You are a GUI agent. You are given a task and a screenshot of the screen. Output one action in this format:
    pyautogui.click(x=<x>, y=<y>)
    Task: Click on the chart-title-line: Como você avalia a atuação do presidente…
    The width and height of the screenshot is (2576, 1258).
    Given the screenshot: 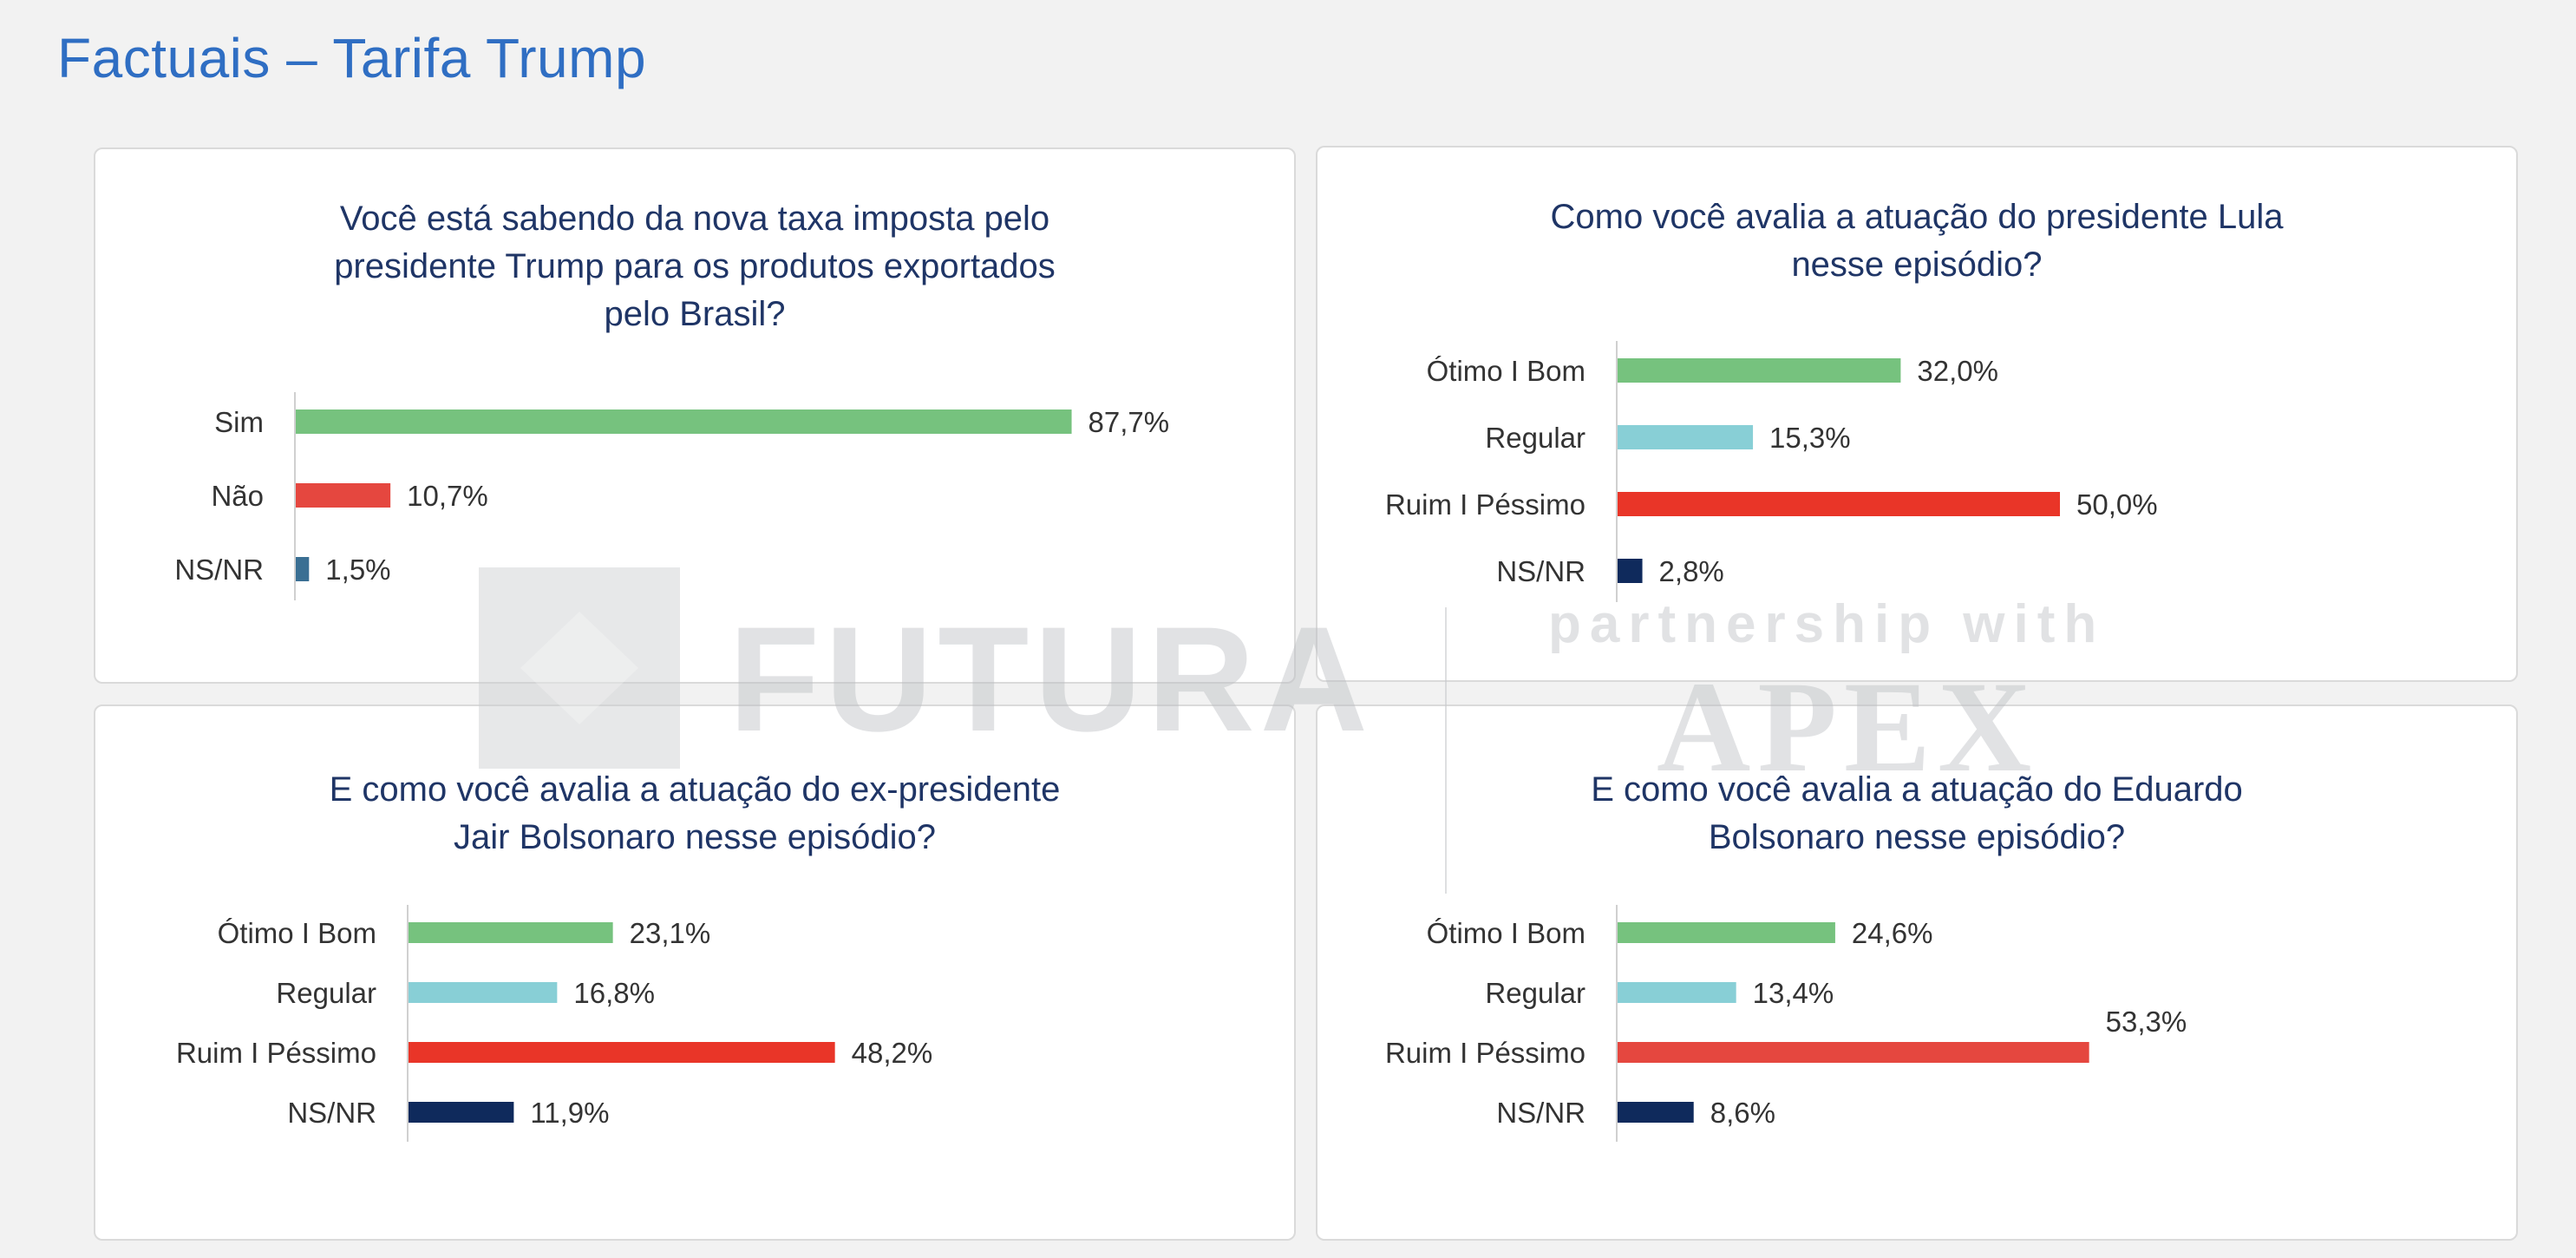 What is the action you would take?
    pyautogui.click(x=1918, y=217)
    